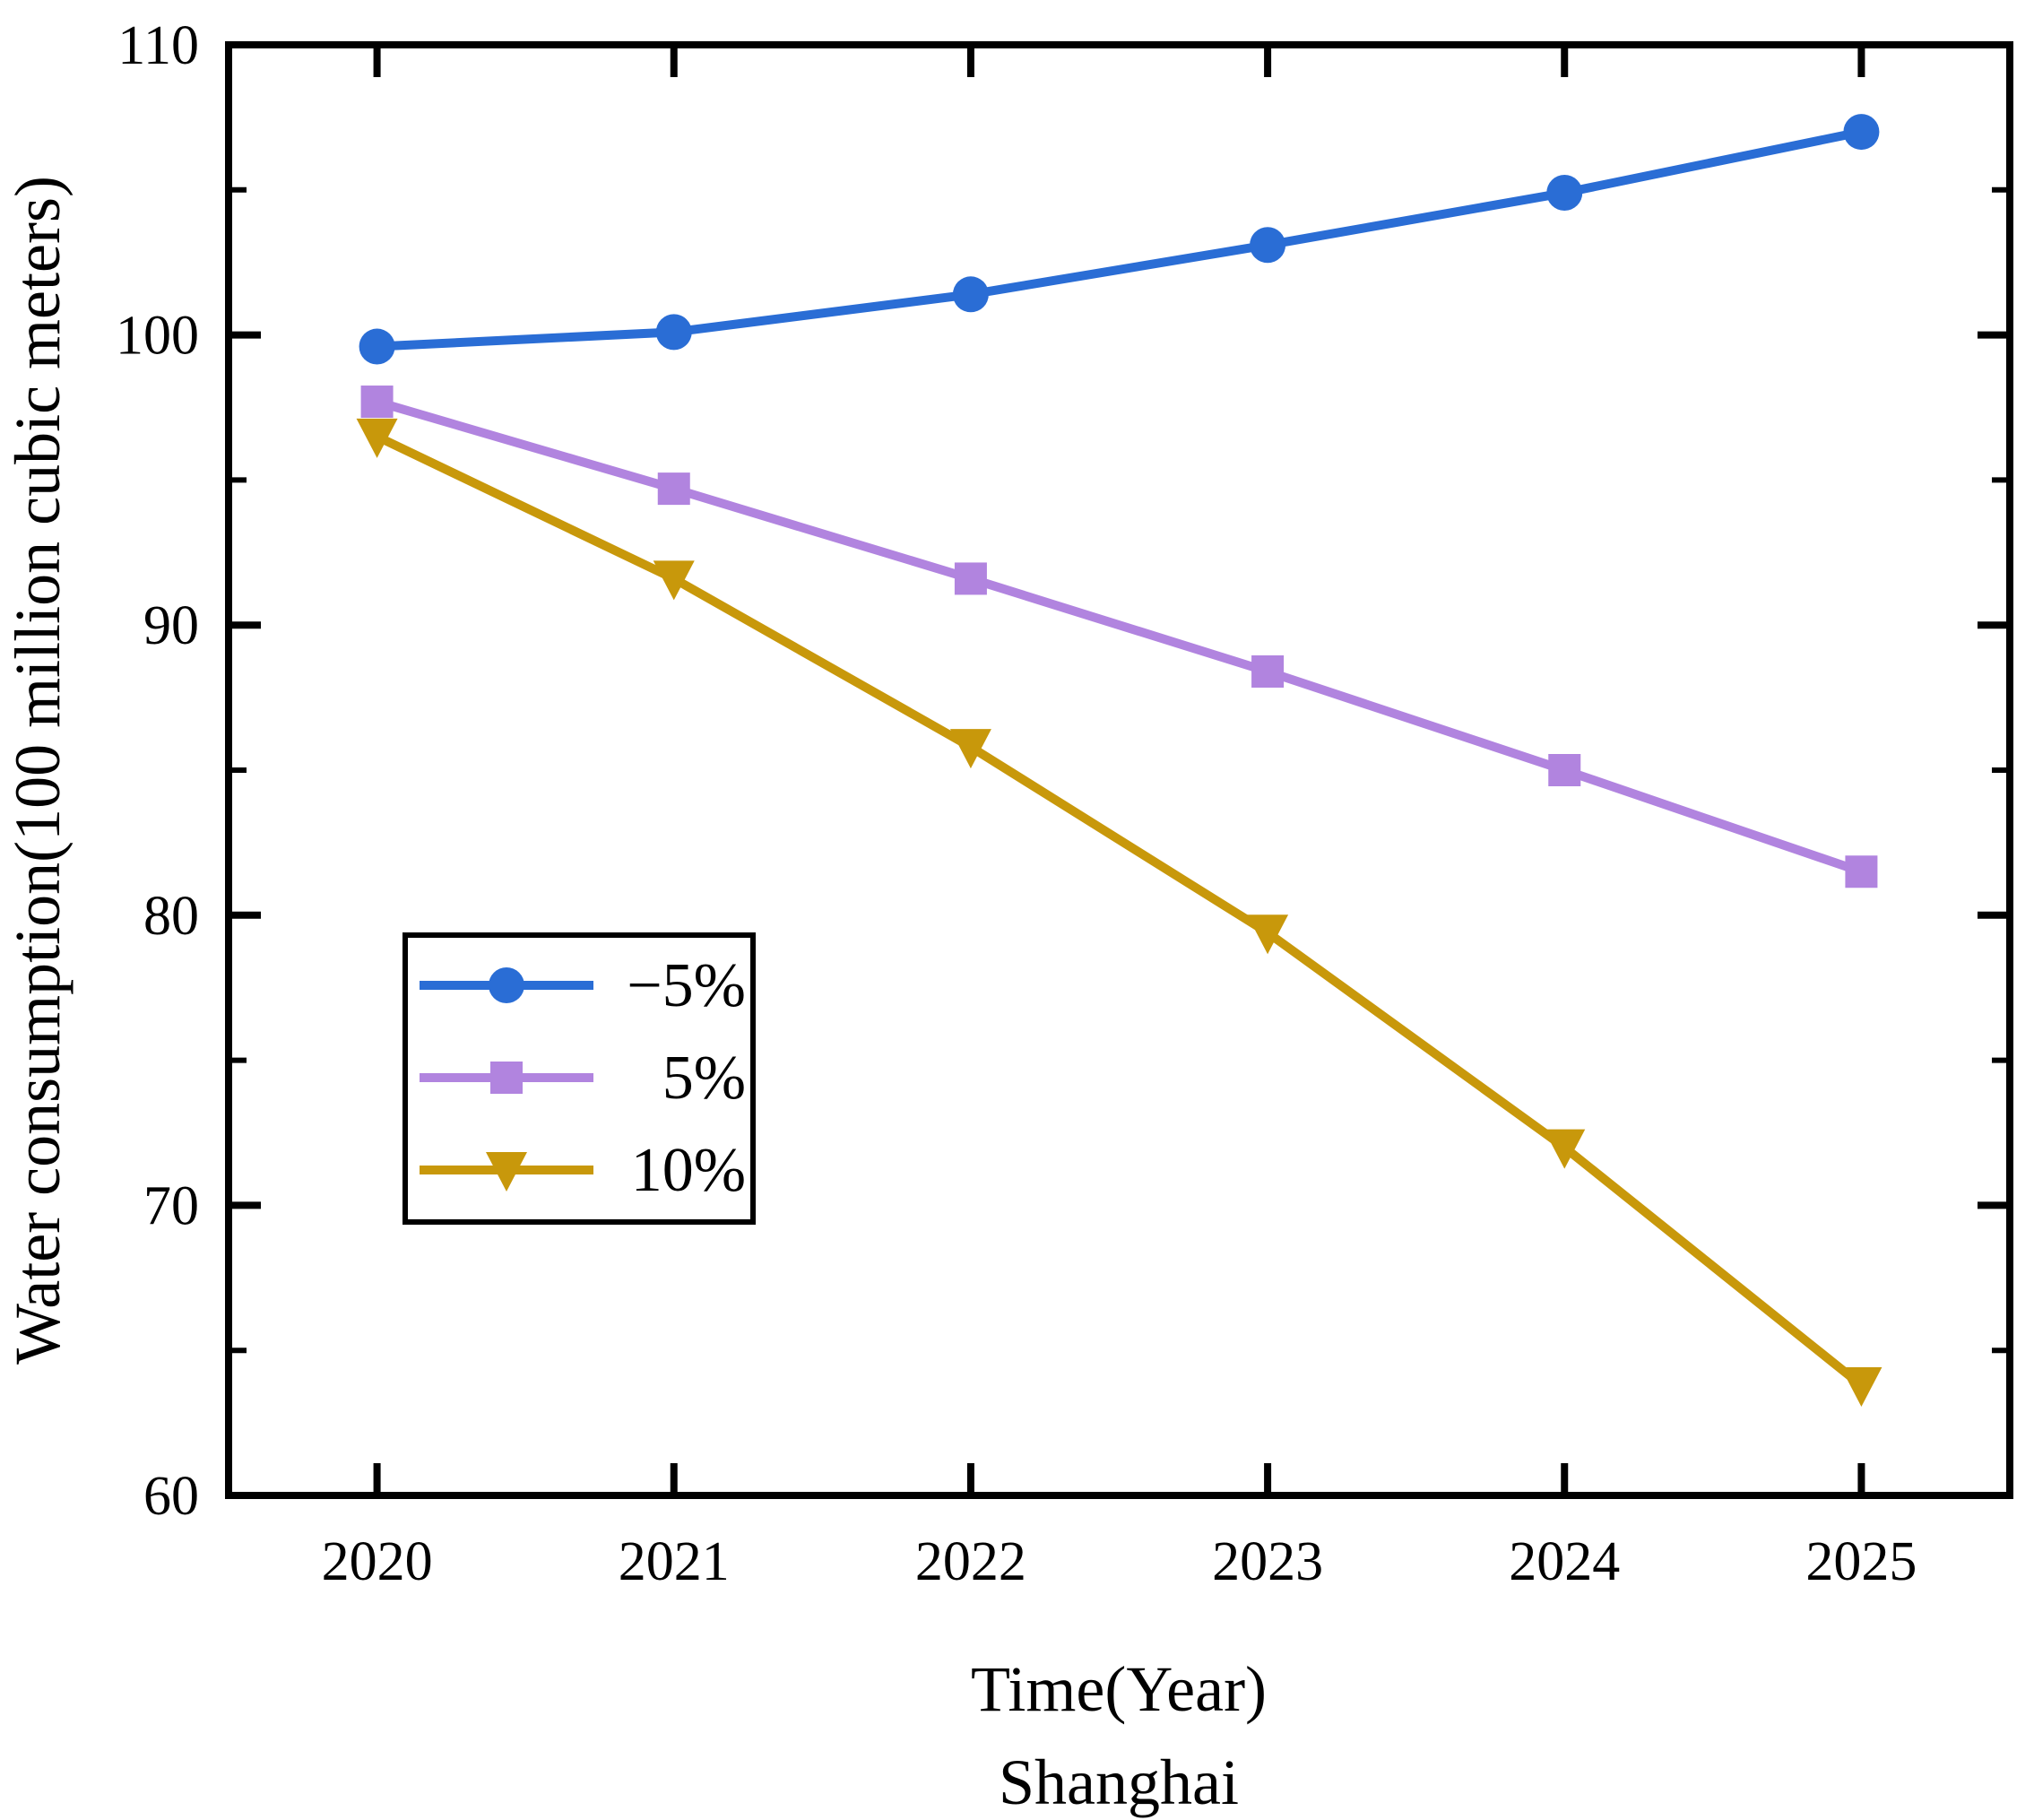 The height and width of the screenshot is (1820, 2034). I want to click on legend-entry: −5%, so click(583, 986).